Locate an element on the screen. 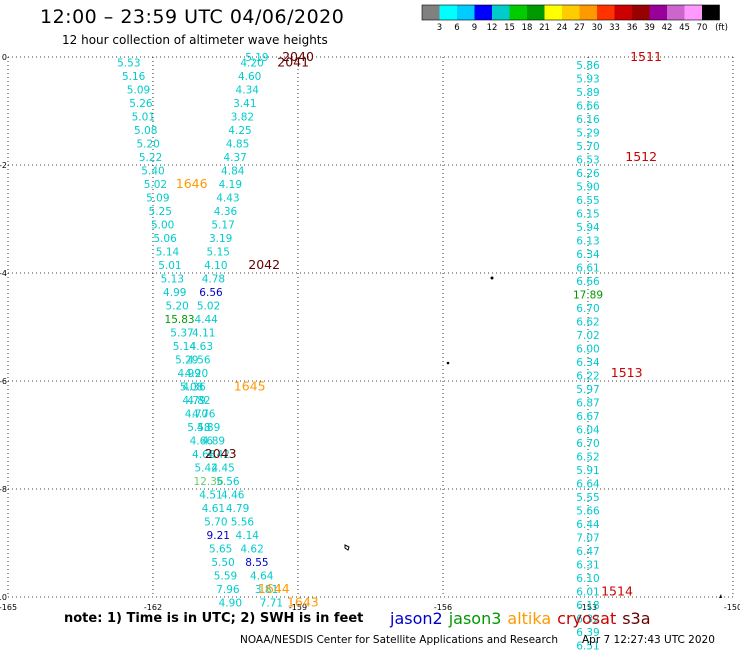  timestamp: Apr 7 12:27:43 UTC 2020 is located at coordinates (648, 640).